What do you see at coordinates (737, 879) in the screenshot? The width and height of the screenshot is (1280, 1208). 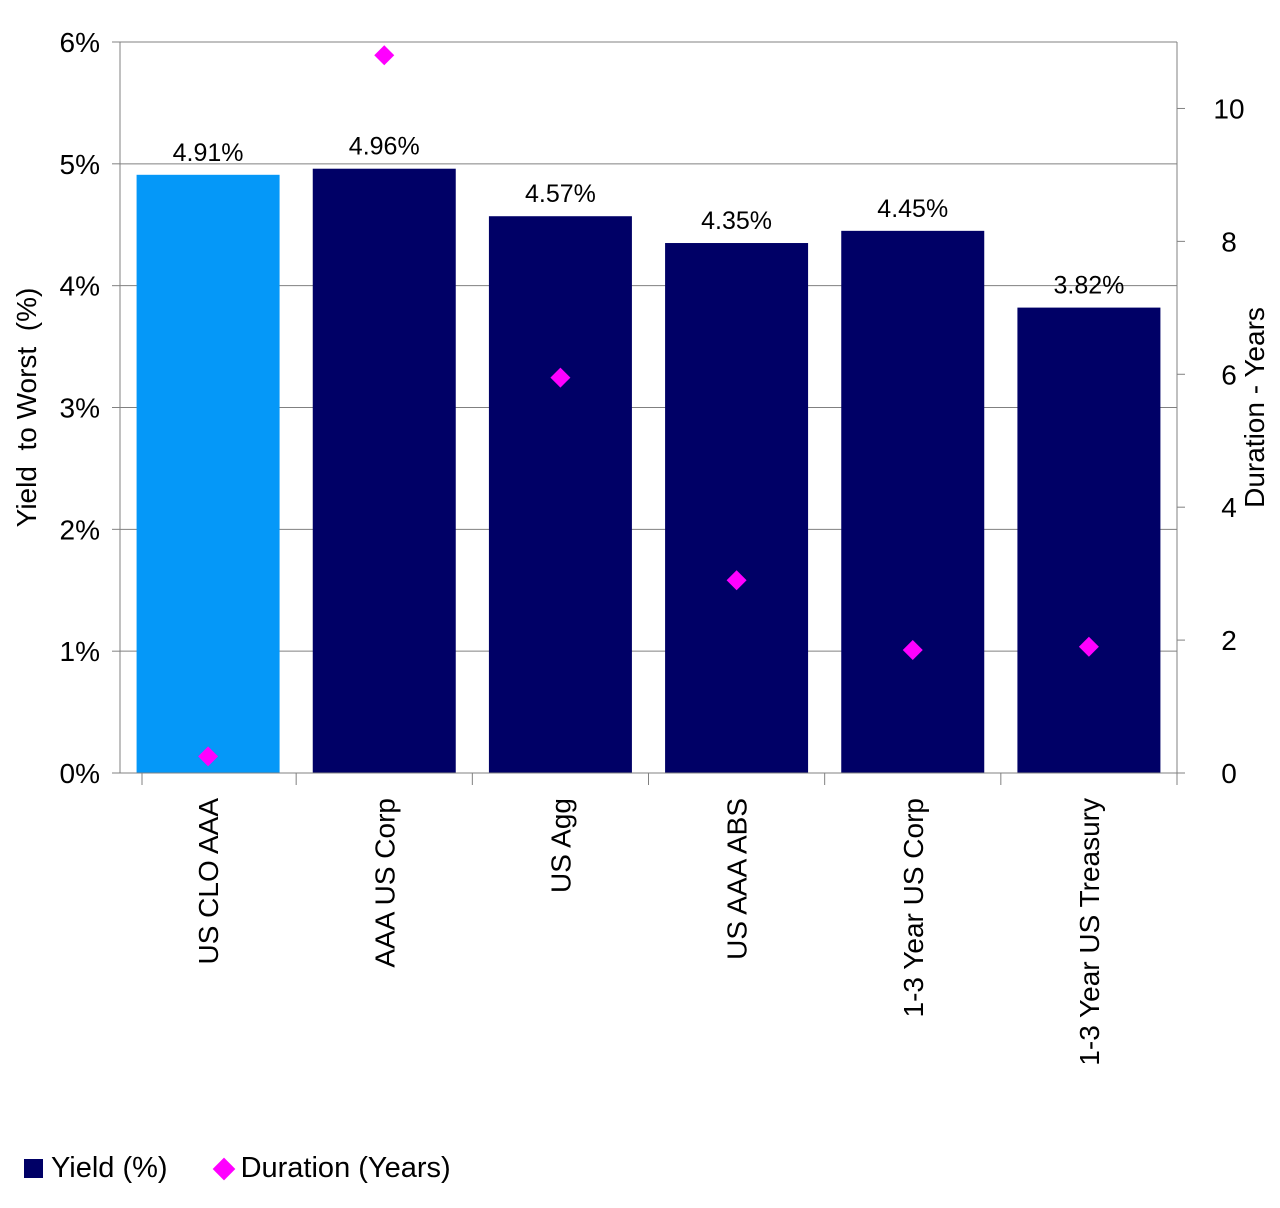 I see `x-tick-label-3: US AAA ABS` at bounding box center [737, 879].